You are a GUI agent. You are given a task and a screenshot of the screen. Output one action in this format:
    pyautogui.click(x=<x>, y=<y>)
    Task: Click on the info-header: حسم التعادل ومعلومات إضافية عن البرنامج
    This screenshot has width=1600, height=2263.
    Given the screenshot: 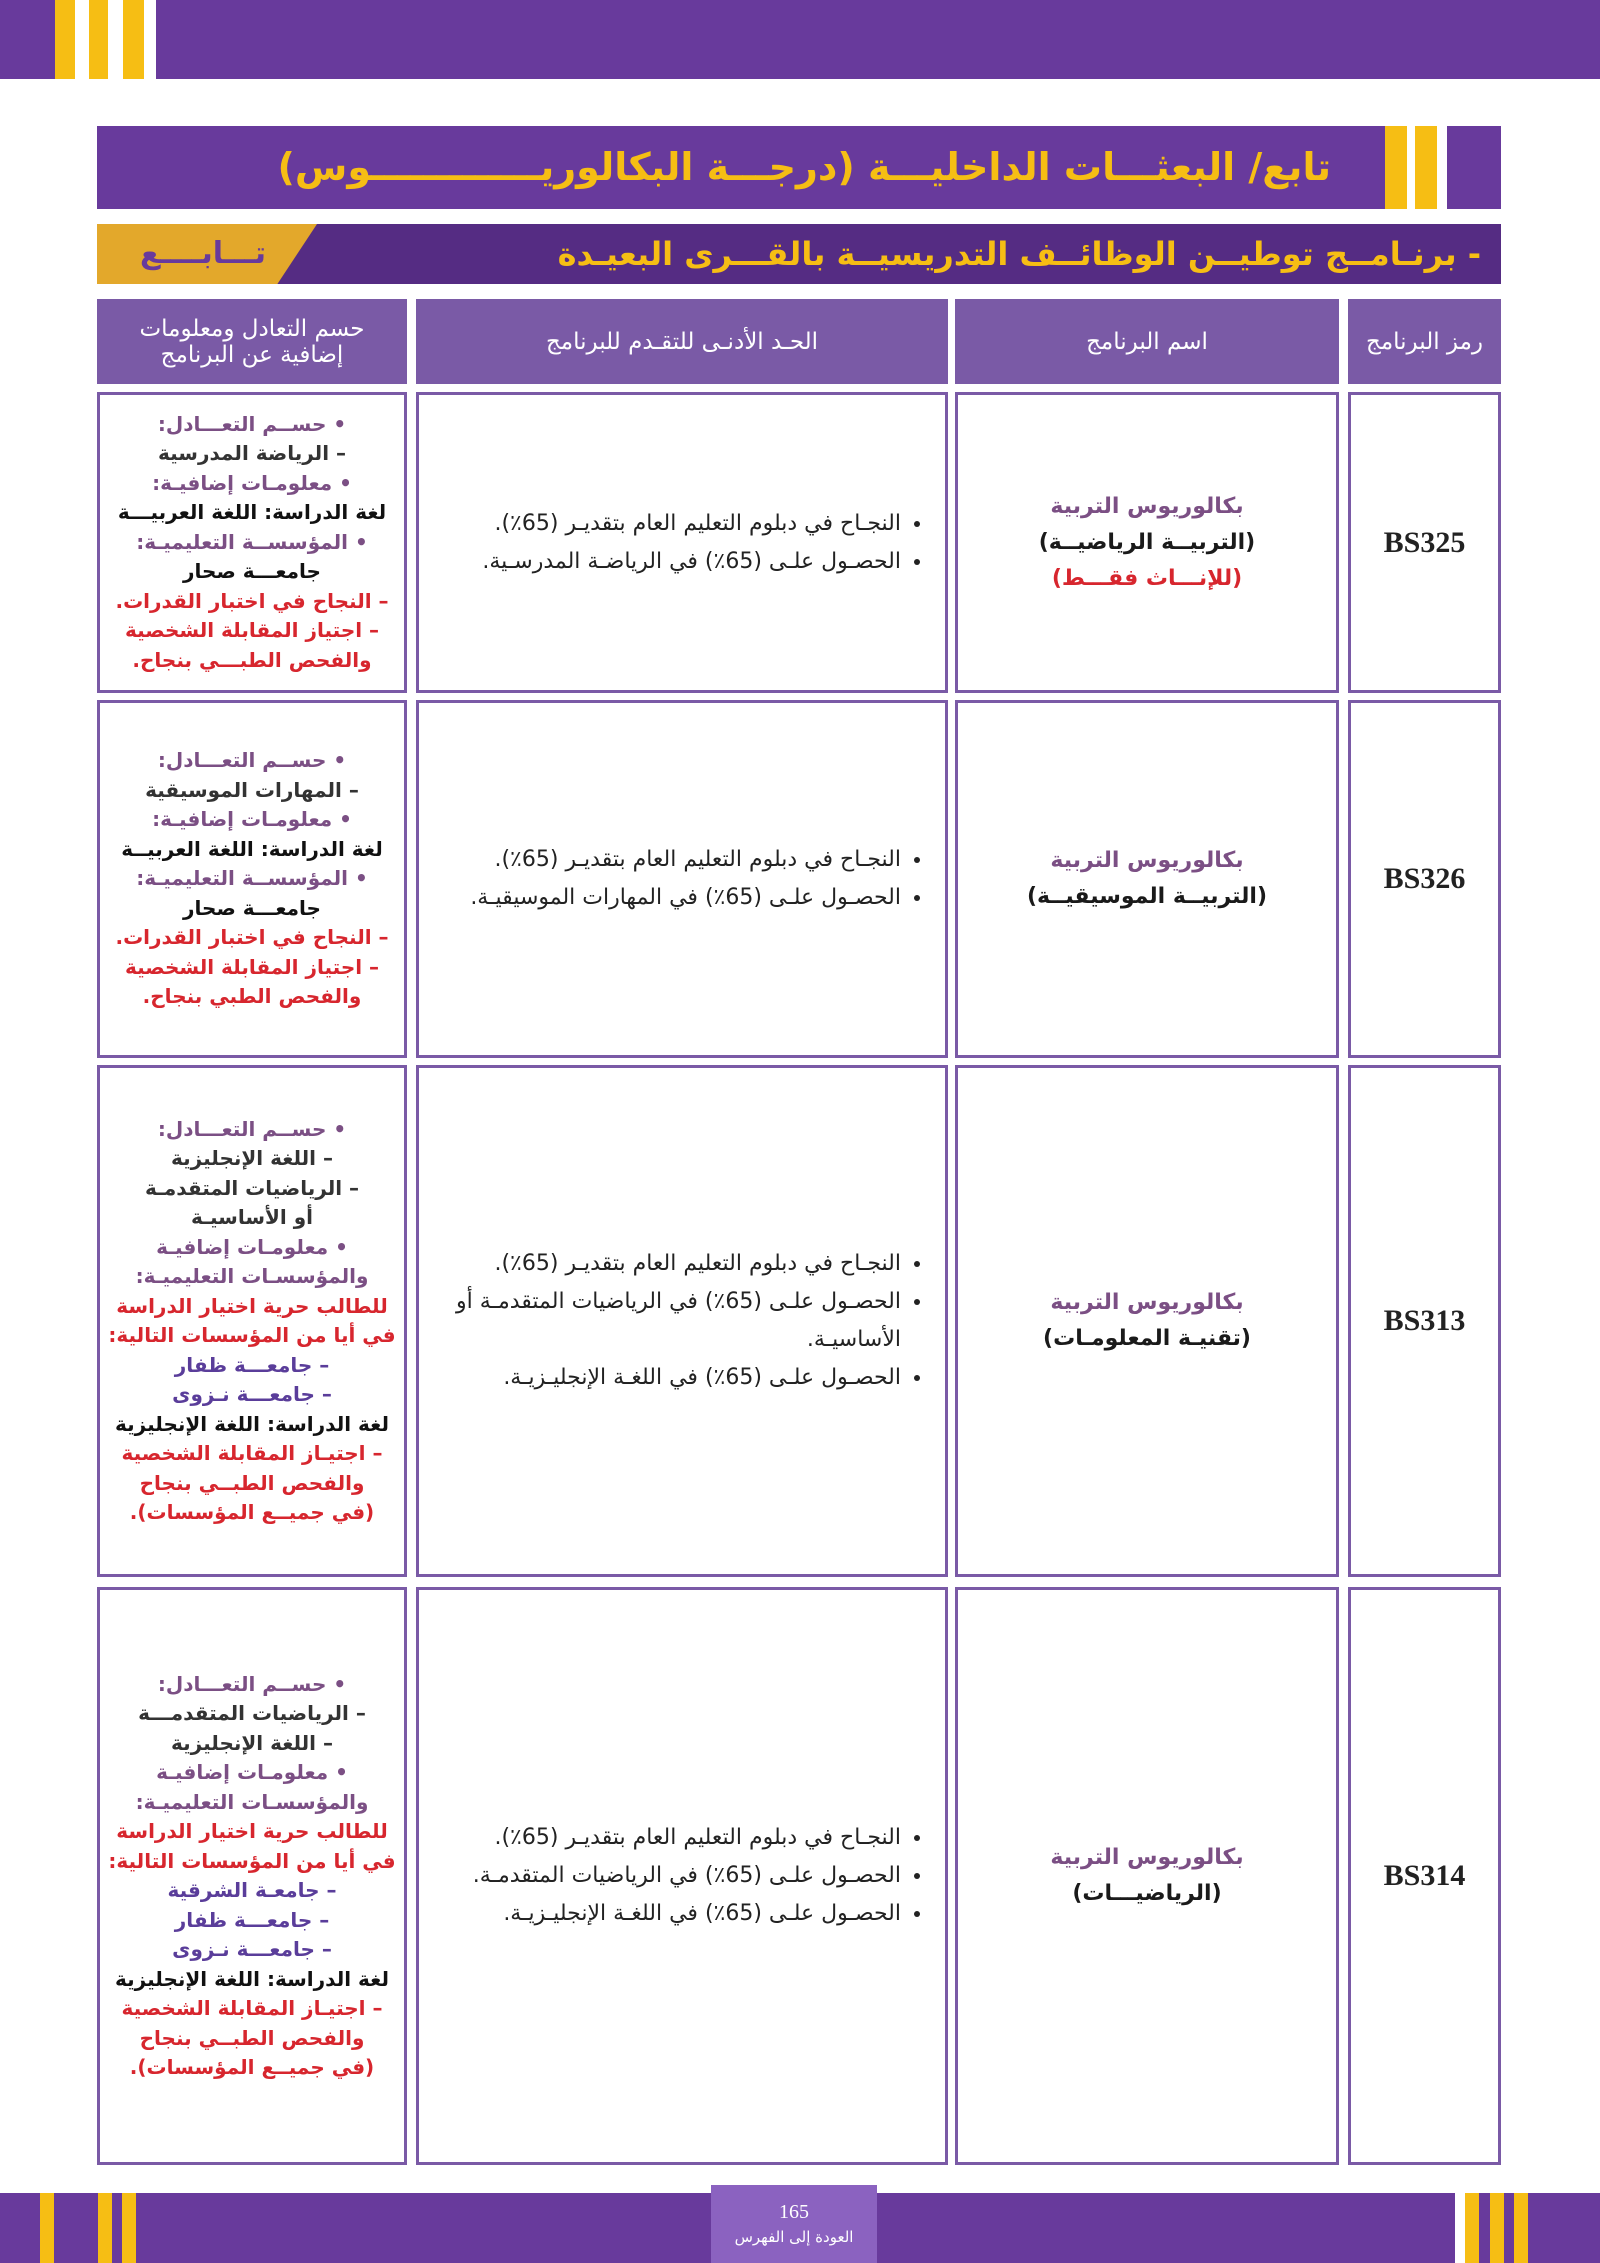 What is the action you would take?
    pyautogui.click(x=252, y=341)
    